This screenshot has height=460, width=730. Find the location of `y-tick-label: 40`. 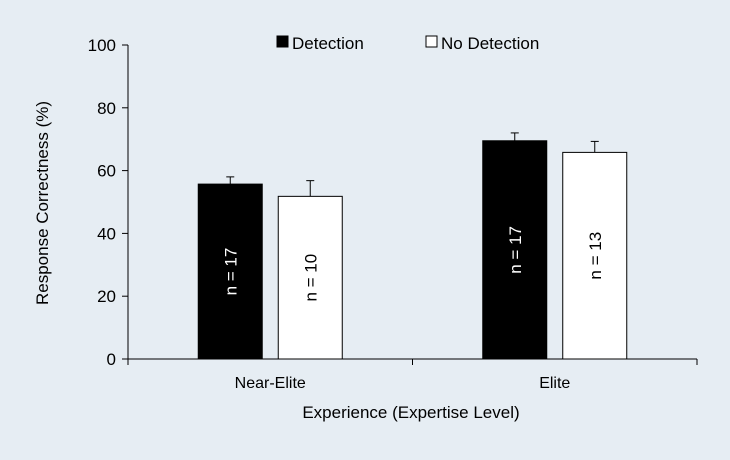

y-tick-label: 40 is located at coordinates (106, 233).